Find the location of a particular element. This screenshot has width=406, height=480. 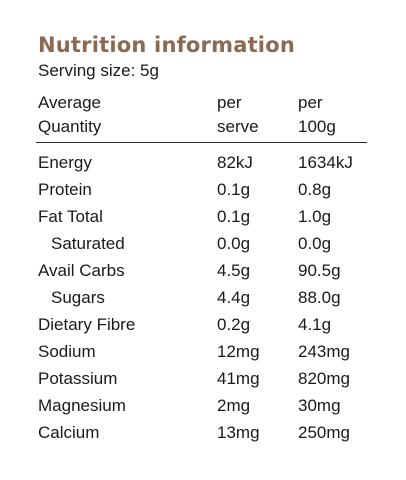

per-100g-value: 0.8g is located at coordinates (315, 189).